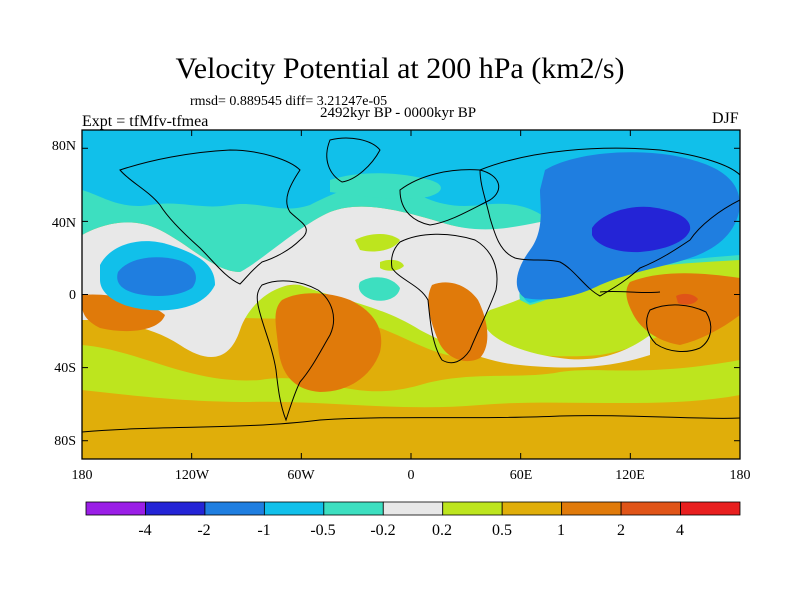 The image size is (800, 600). Describe the element at coordinates (521, 475) in the screenshot. I see `lon-label-60e: 60E` at that location.